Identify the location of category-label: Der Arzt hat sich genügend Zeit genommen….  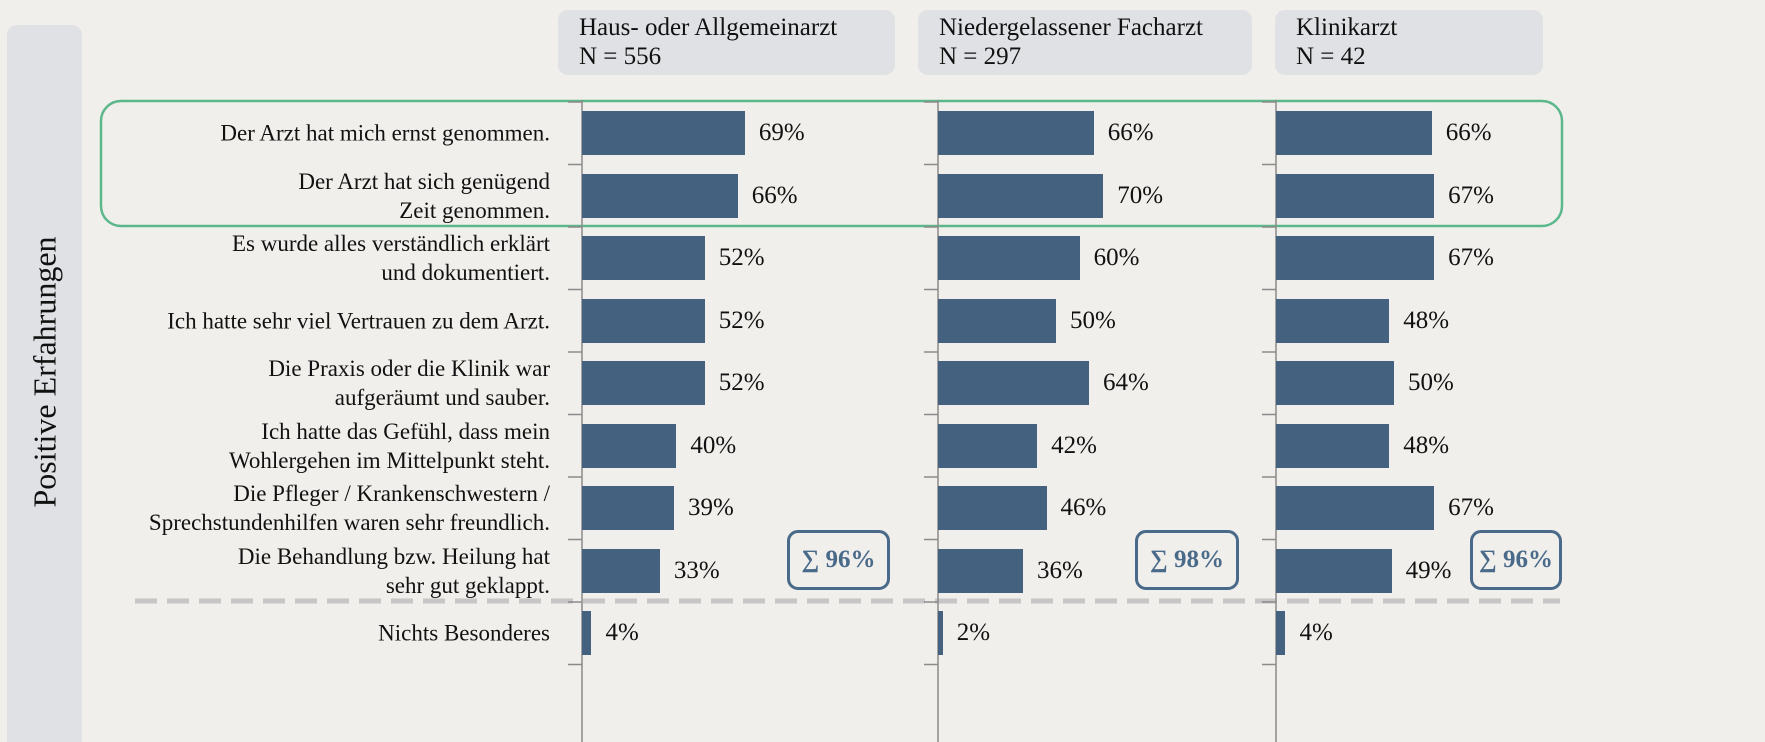
(424, 195).